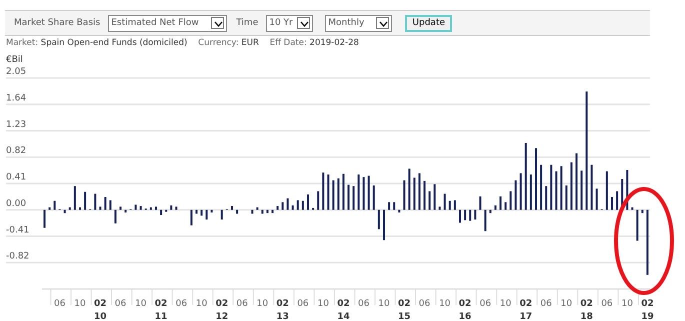  Describe the element at coordinates (281, 23) in the screenshot. I see `text: 10 Yr` at that location.